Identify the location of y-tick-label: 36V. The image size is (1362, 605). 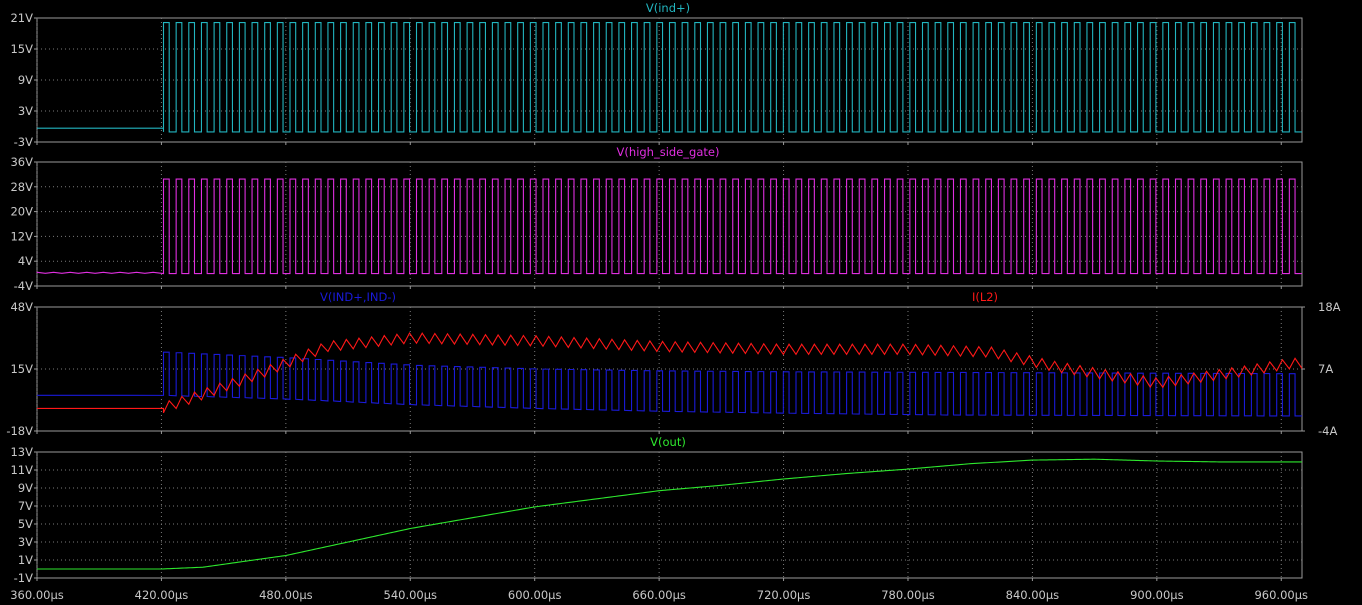
(21, 162).